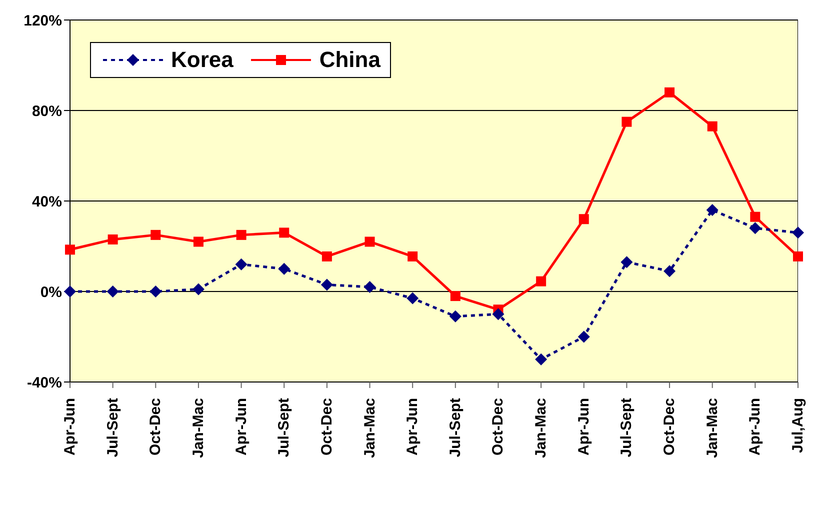  What do you see at coordinates (47, 201) in the screenshot?
I see `y-tick-label: 40%` at bounding box center [47, 201].